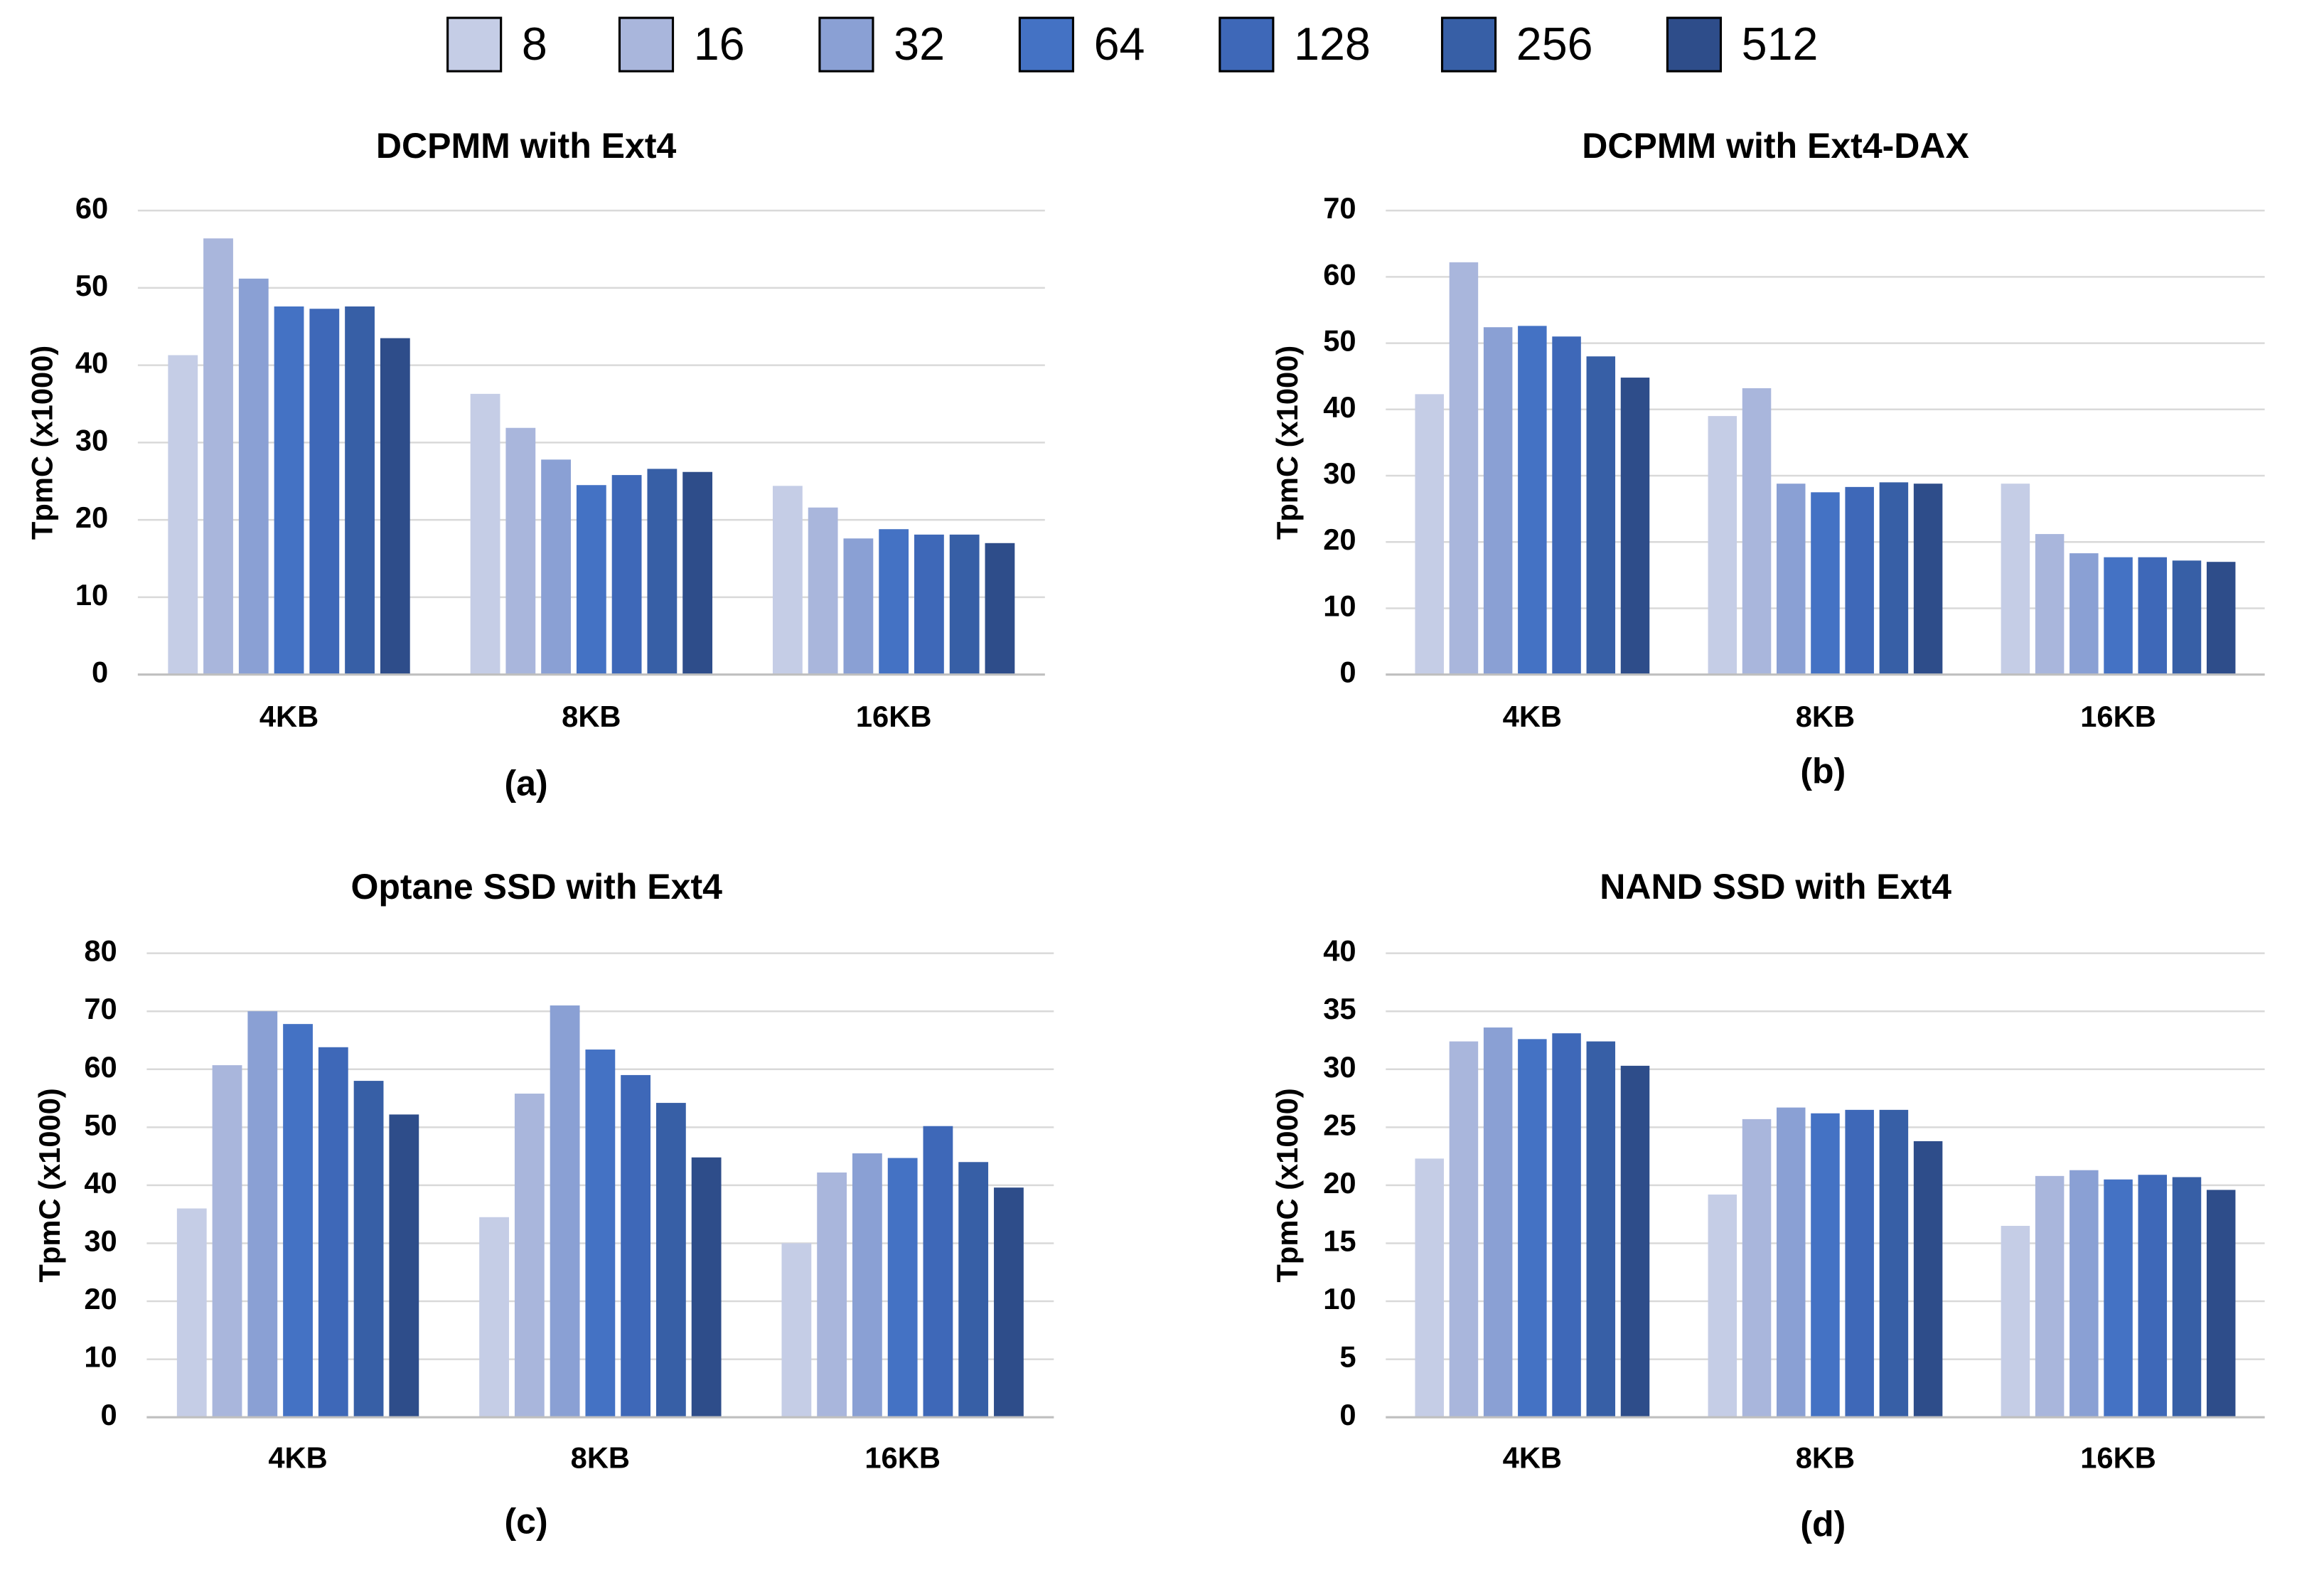  What do you see at coordinates (1775, 146) in the screenshot?
I see `chart-title: DCPMM with Ext4-DAX` at bounding box center [1775, 146].